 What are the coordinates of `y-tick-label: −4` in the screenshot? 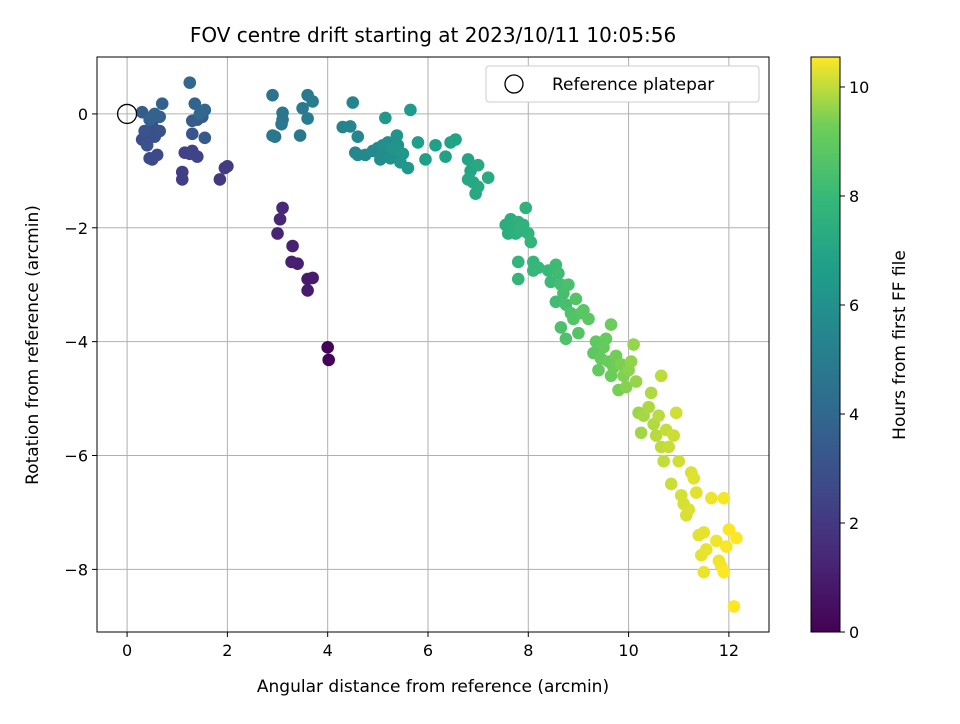 It's located at (76, 342).